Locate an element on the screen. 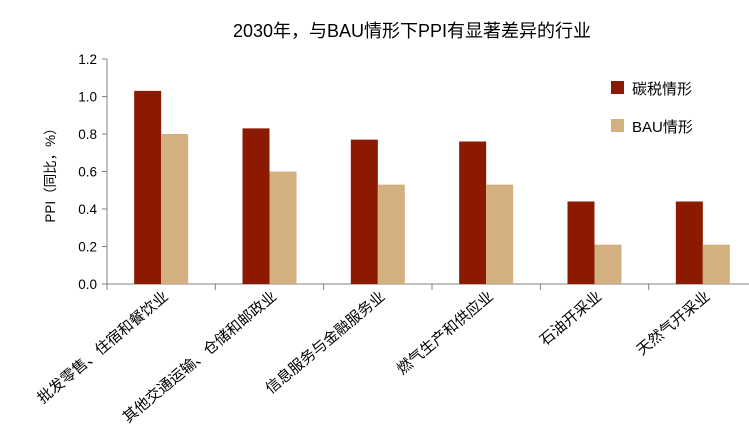 This screenshot has width=749, height=434. x-category-label: 天然气开采业 is located at coordinates (674, 323).